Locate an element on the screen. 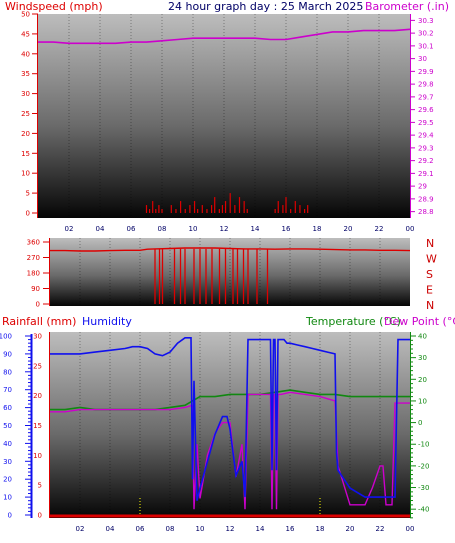 The image size is (455, 543). baro-tick-label: 30.3 is located at coordinates (426, 21).